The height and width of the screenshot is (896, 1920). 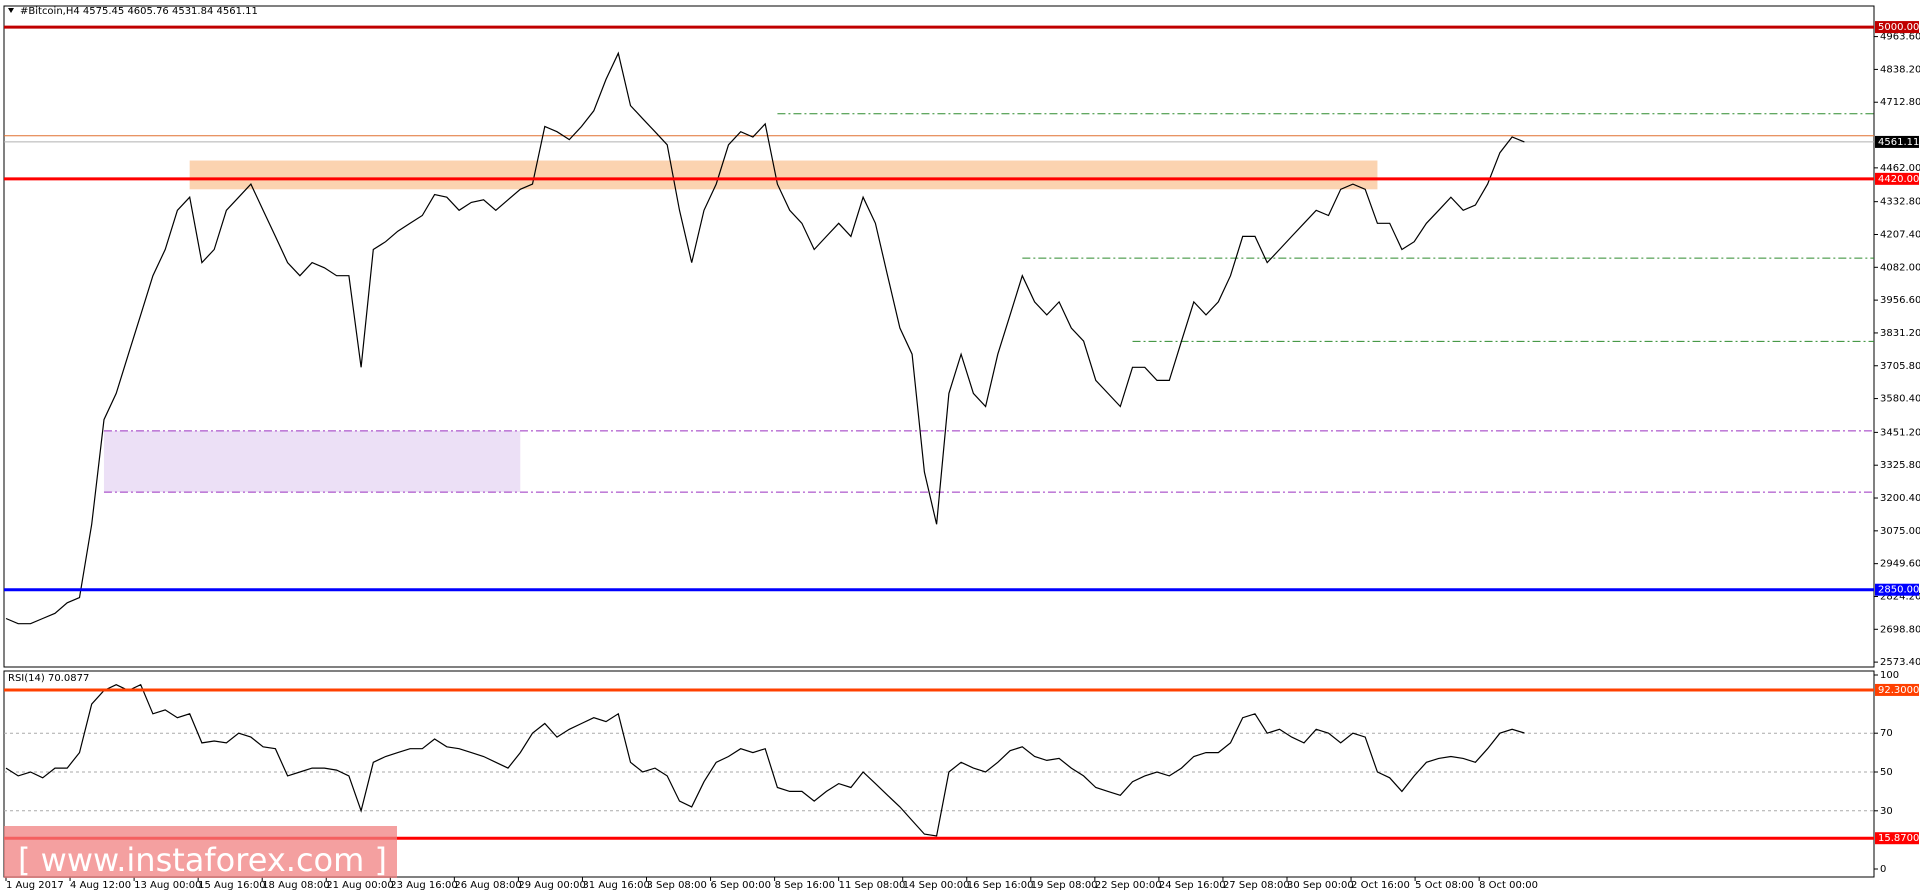 What do you see at coordinates (359, 885) in the screenshot?
I see `x-tick-label: 21 Aug 00:00` at bounding box center [359, 885].